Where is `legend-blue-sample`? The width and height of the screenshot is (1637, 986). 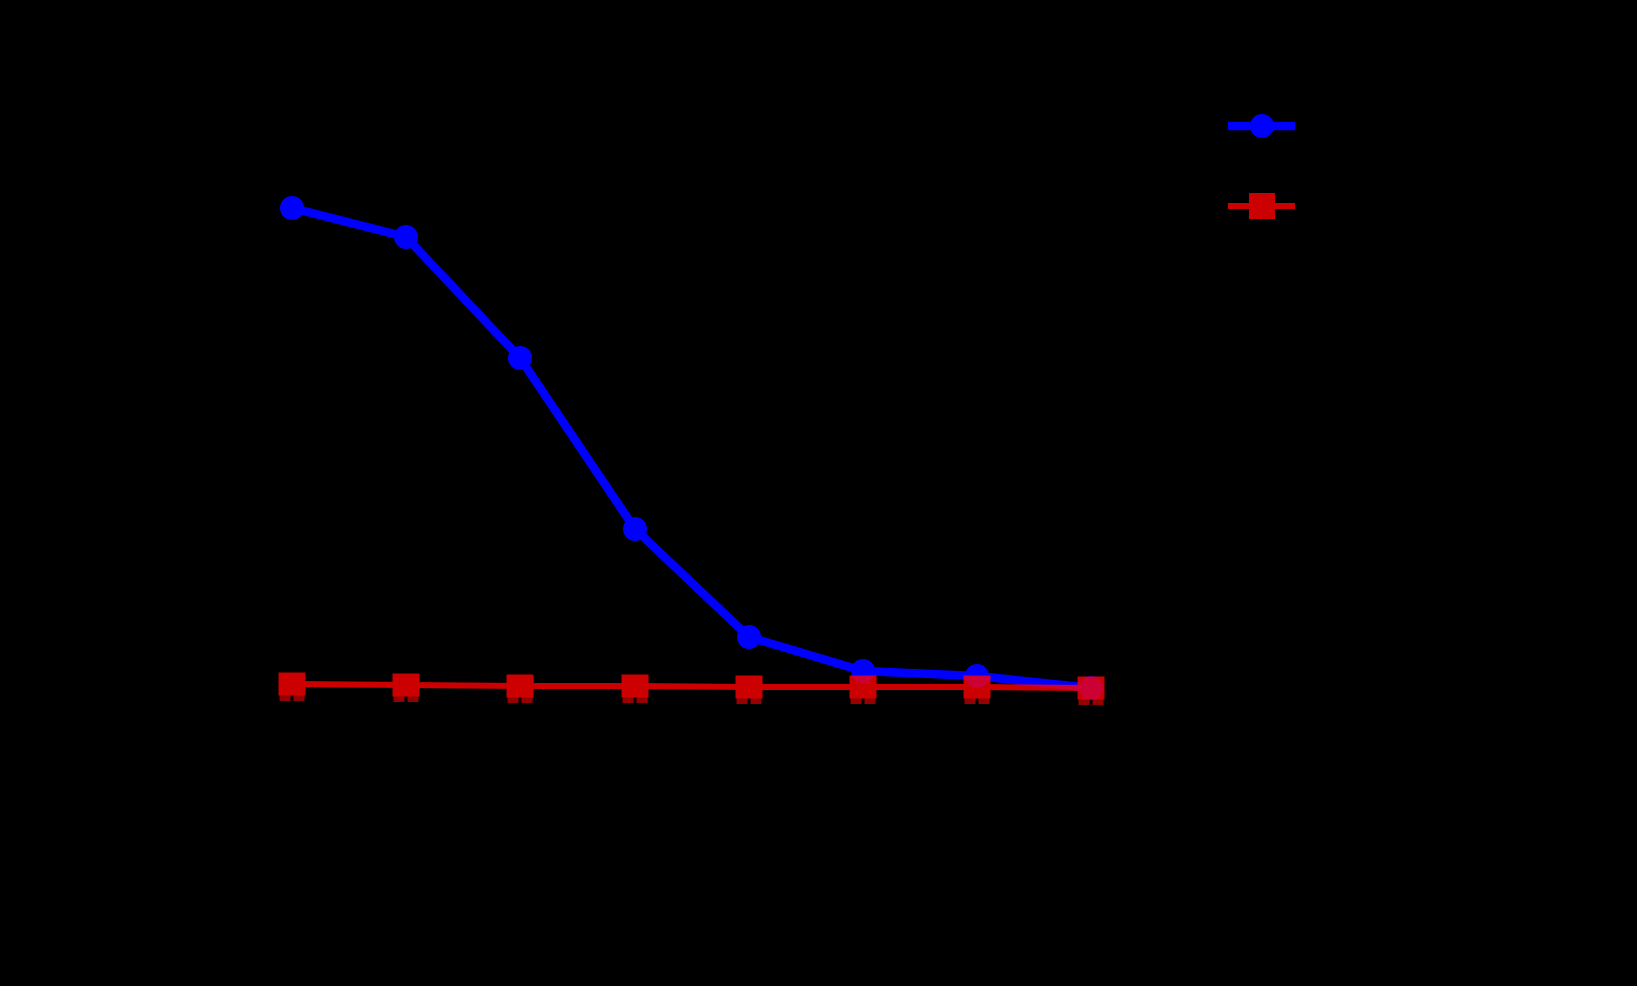 legend-blue-sample is located at coordinates (1261, 126).